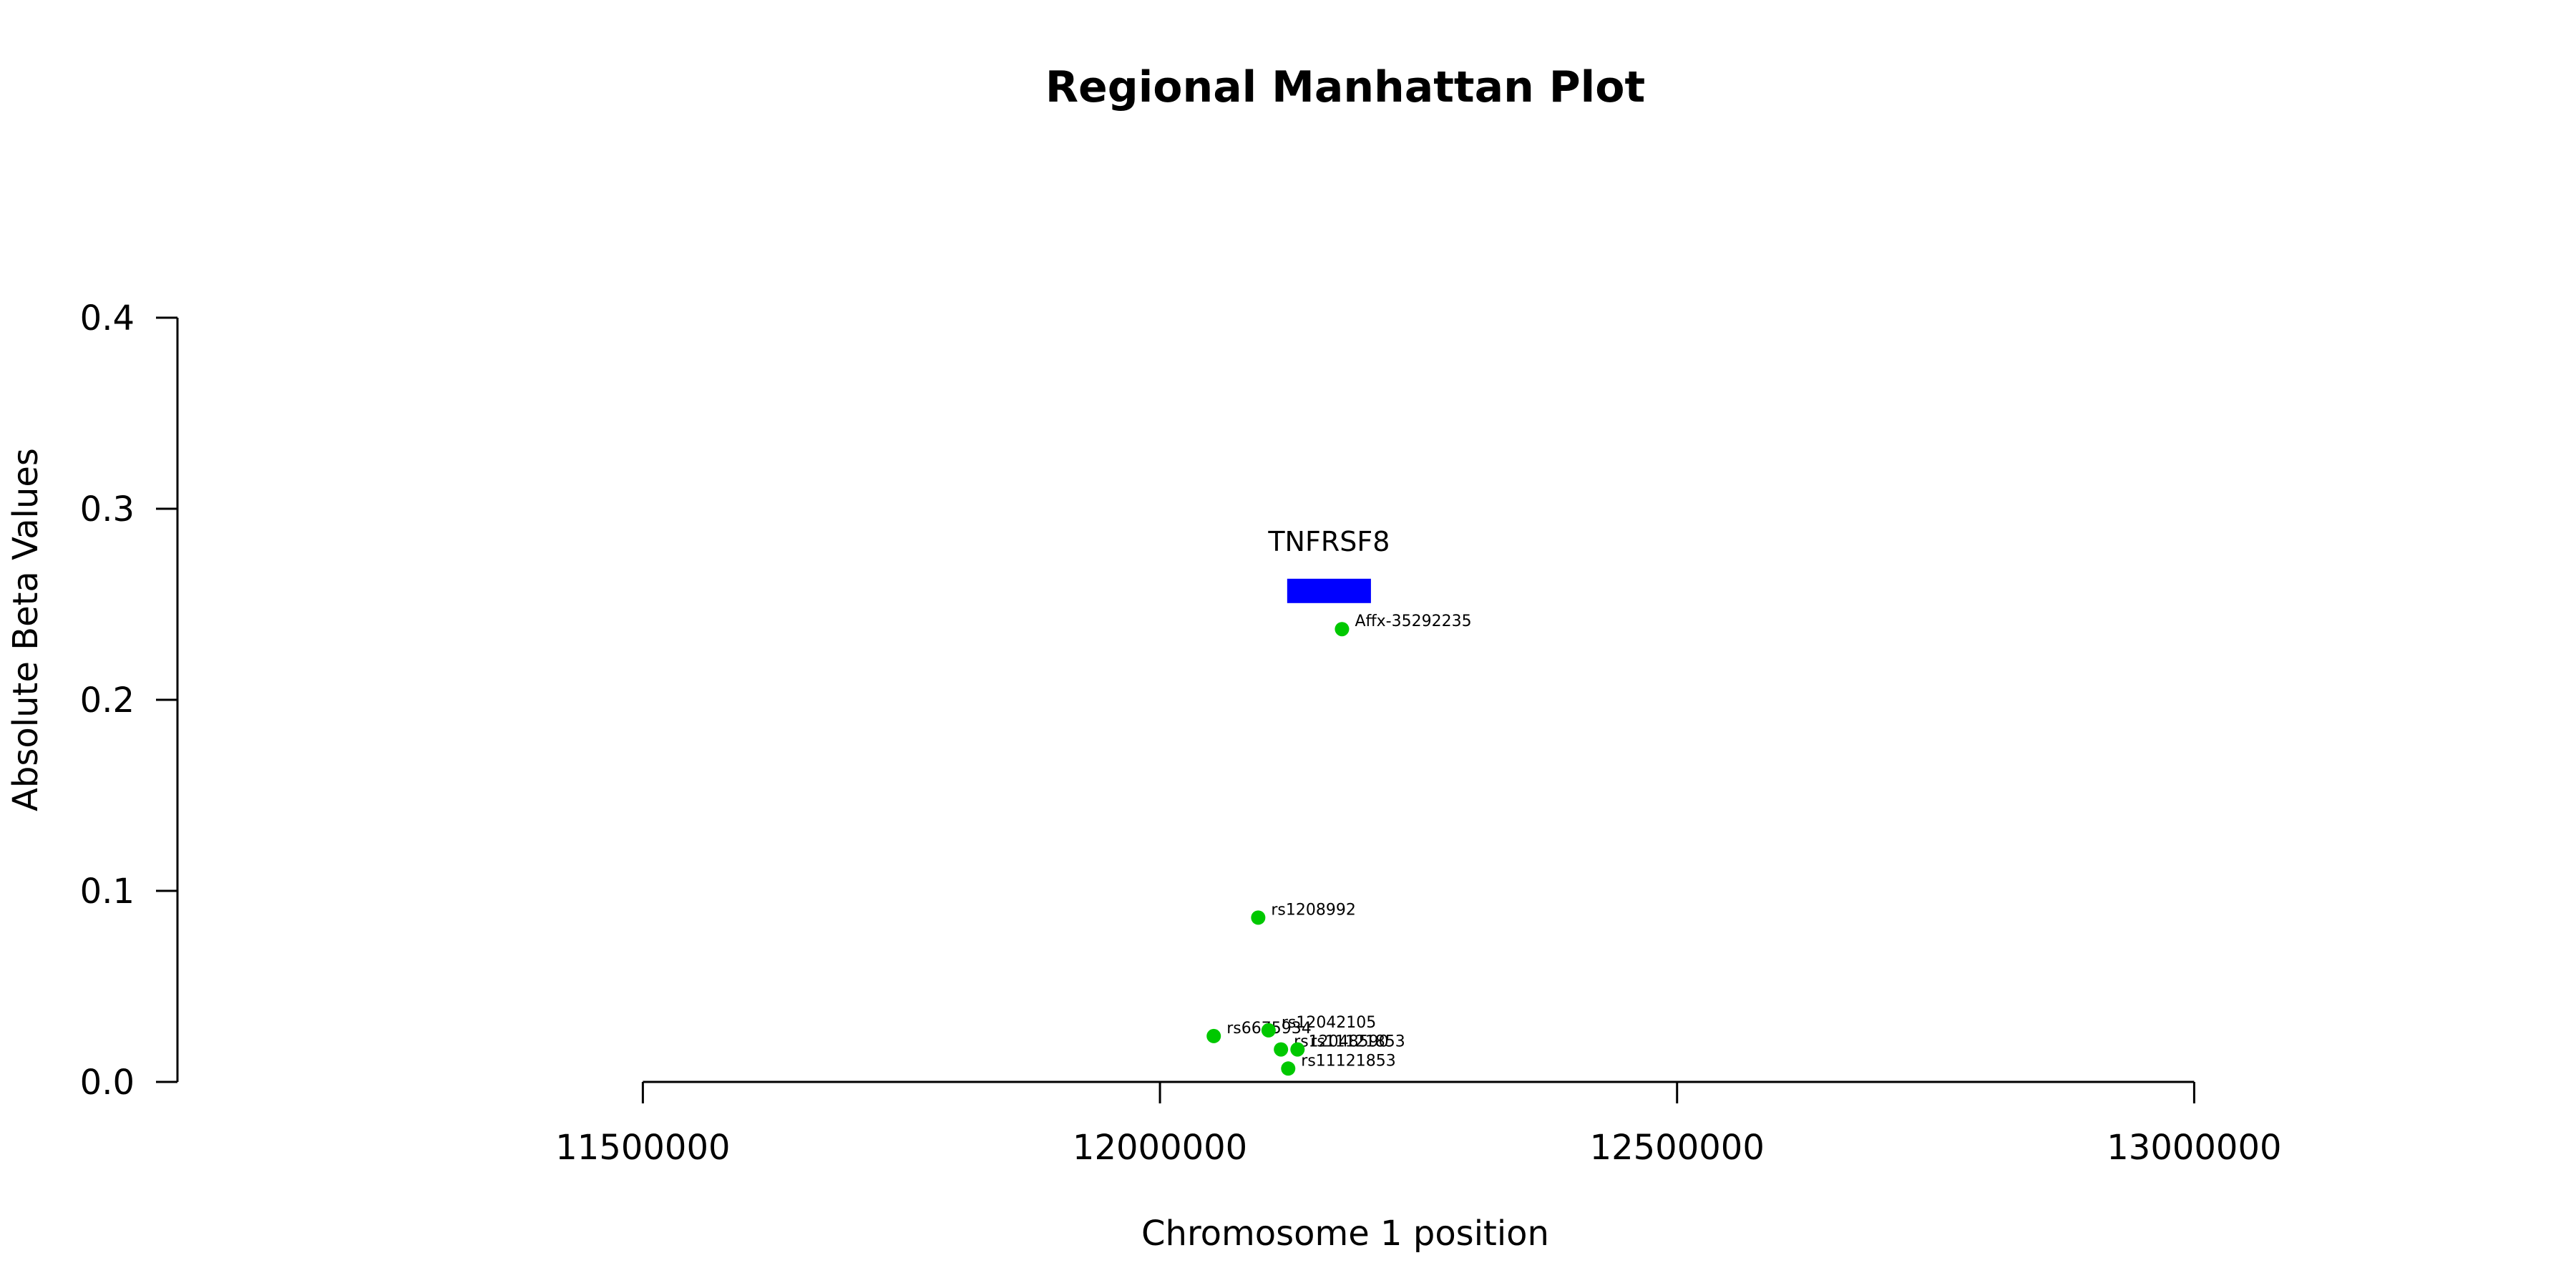  What do you see at coordinates (107, 892) in the screenshot?
I see `y-tick-label: 0.1` at bounding box center [107, 892].